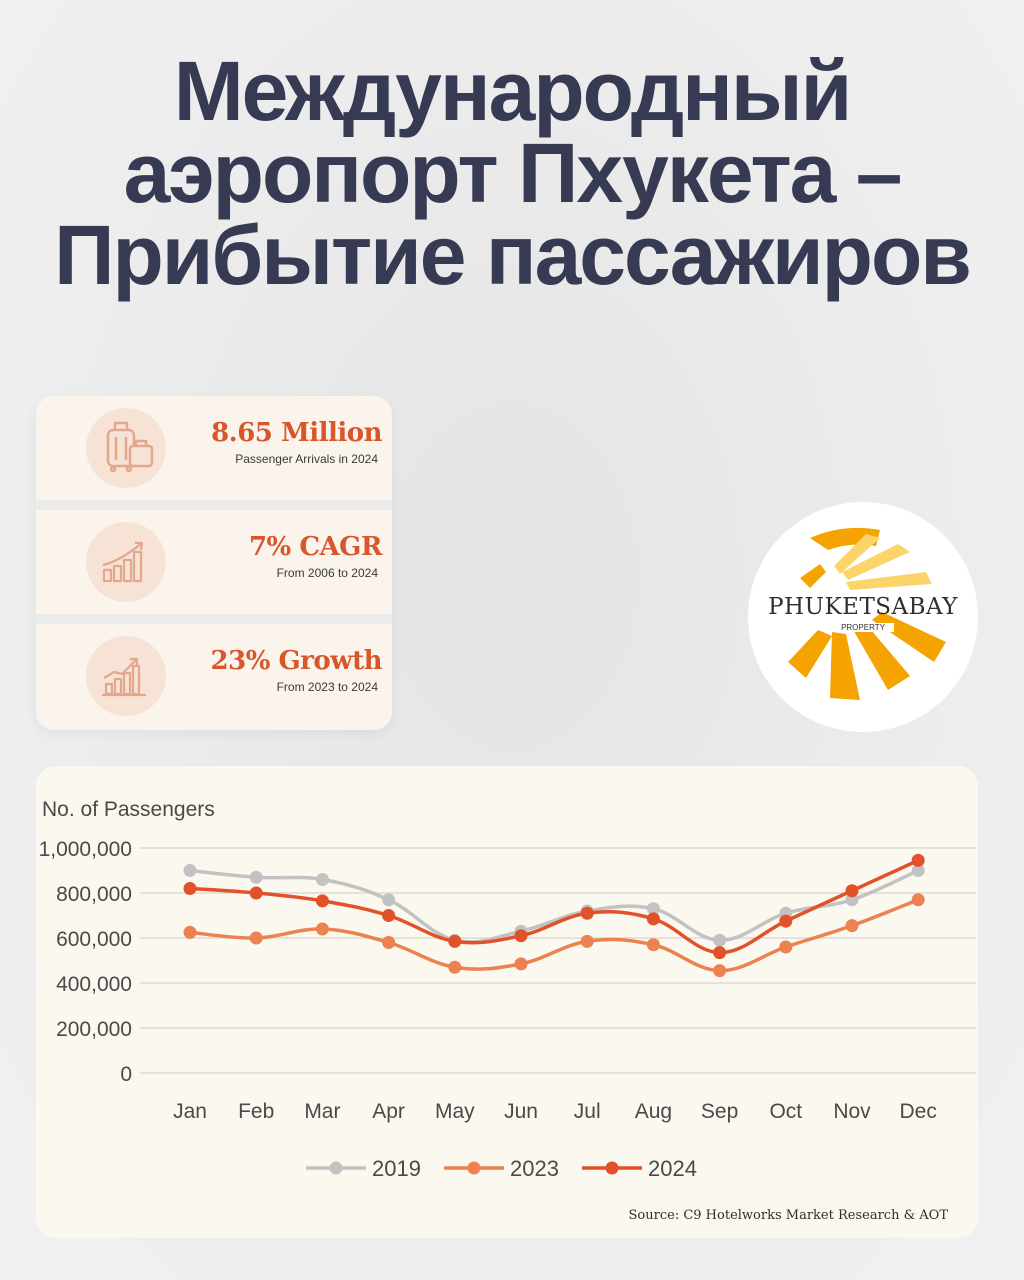 Image resolution: width=1024 pixels, height=1280 pixels. Describe the element at coordinates (296, 433) in the screenshot. I see `stat-value: 8.65 Million` at that location.